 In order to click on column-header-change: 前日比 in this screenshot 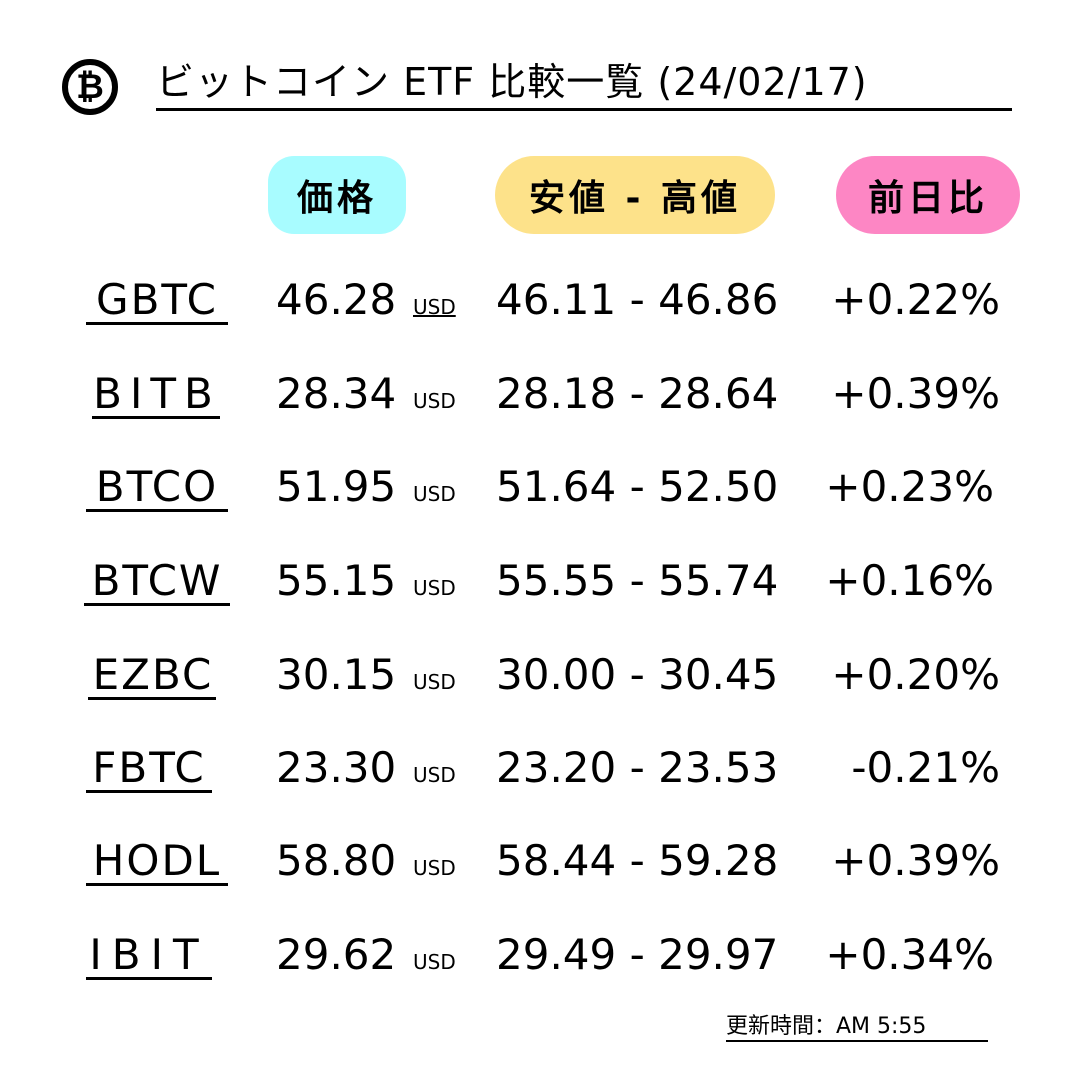, I will do `click(928, 195)`.